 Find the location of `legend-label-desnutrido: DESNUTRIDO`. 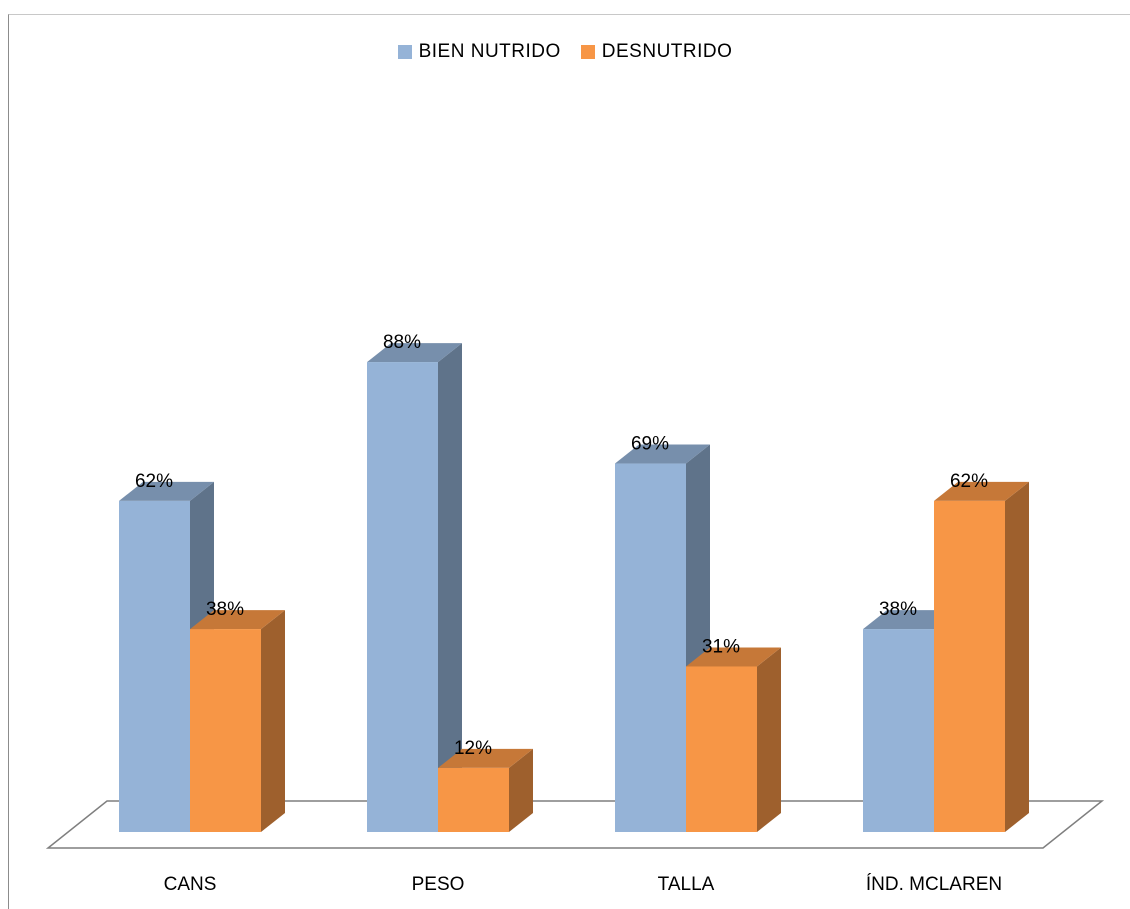

legend-label-desnutrido: DESNUTRIDO is located at coordinates (667, 51).